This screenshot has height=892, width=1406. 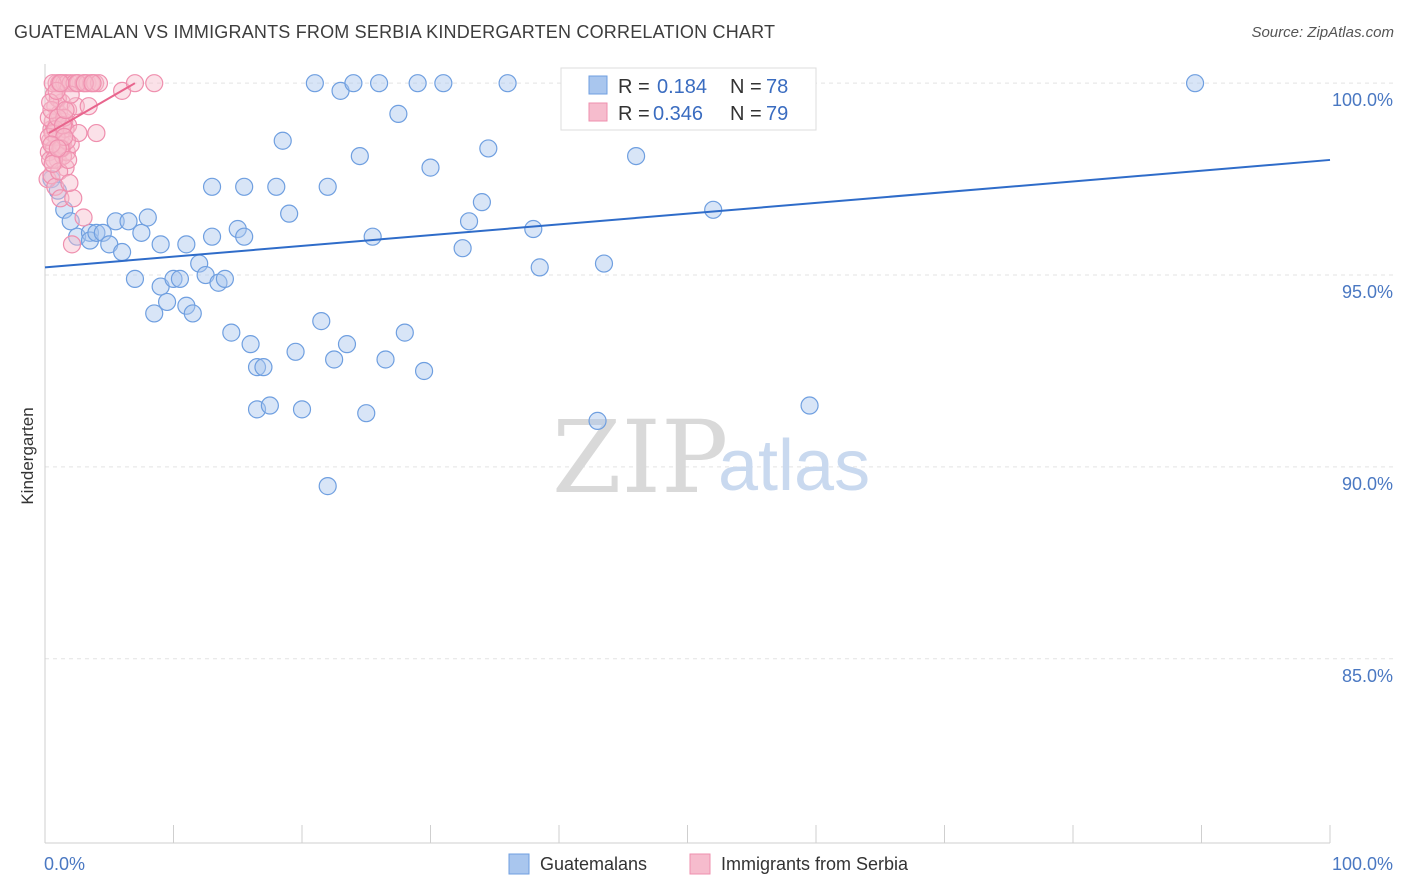 I want to click on legend-label-serbia: Immigrants from Serbia, so click(x=815, y=864).